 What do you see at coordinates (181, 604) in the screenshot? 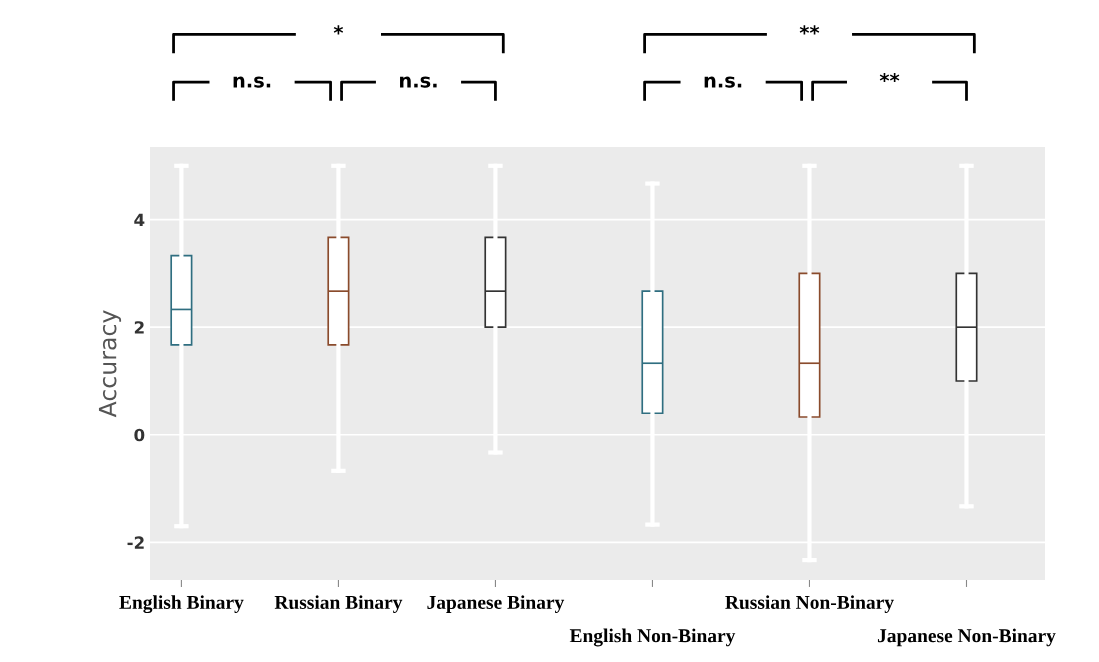
I see `x-tick-label: English Binary` at bounding box center [181, 604].